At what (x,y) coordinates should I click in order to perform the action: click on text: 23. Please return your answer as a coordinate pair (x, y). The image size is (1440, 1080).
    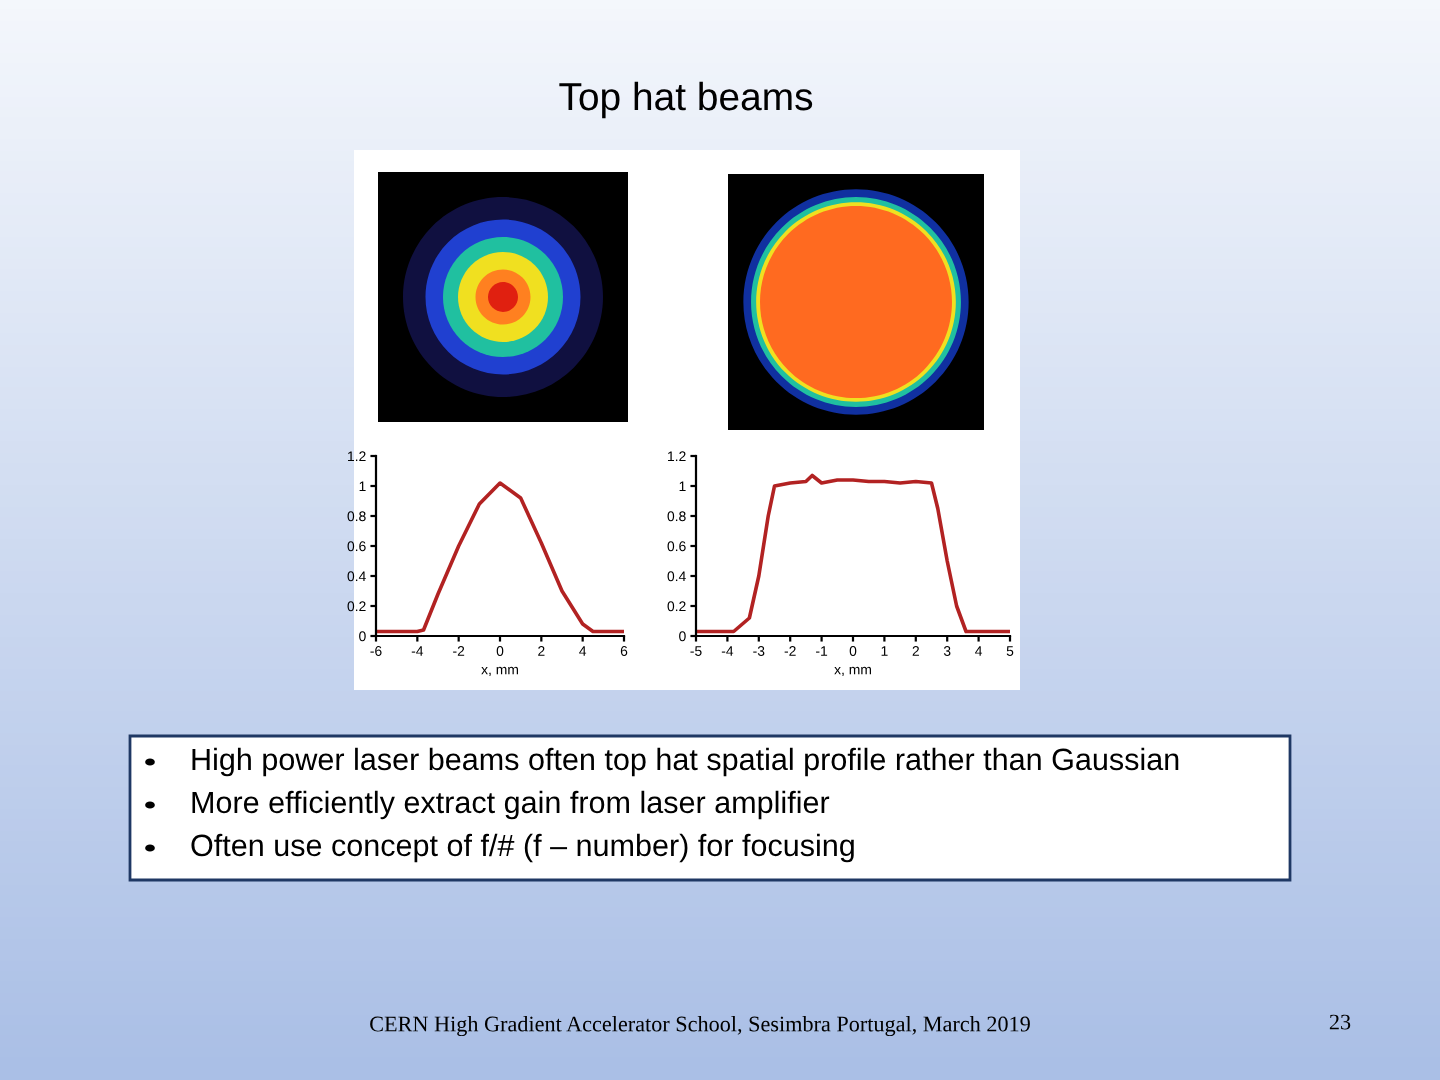
    Looking at the image, I should click on (1340, 1022).